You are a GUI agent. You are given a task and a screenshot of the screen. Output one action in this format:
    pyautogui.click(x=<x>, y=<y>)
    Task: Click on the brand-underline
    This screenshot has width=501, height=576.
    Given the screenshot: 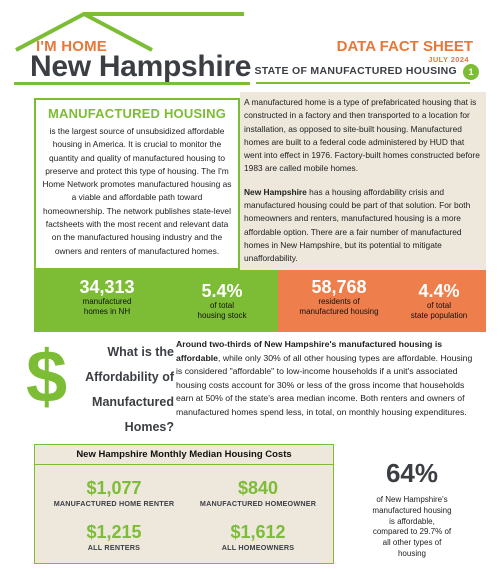 What is the action you would take?
    pyautogui.click(x=132, y=83)
    